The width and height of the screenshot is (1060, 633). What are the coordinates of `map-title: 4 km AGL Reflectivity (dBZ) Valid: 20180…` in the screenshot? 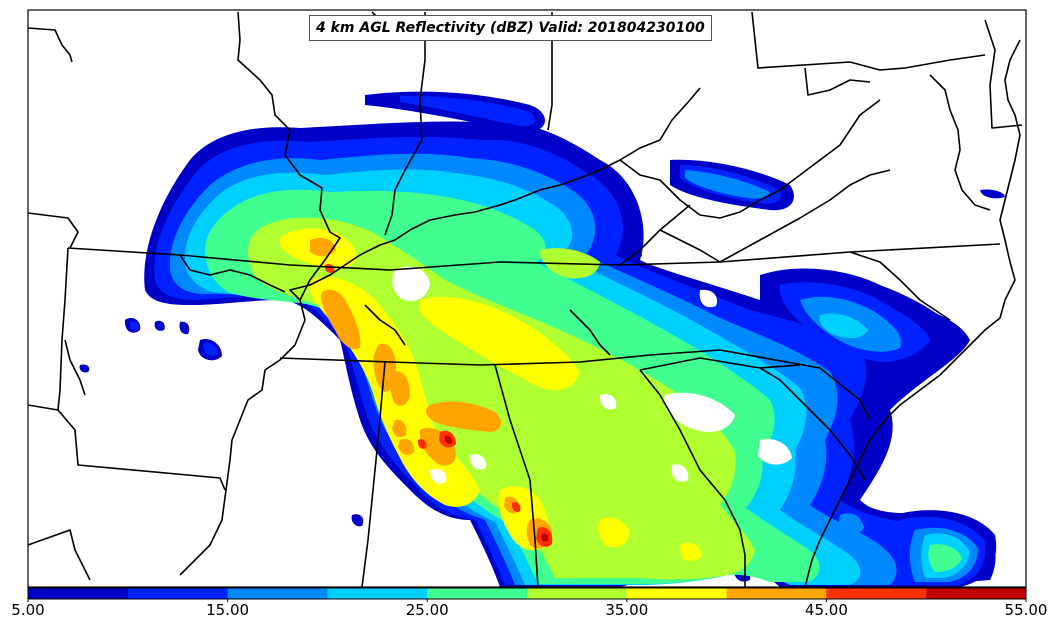 It's located at (510, 28).